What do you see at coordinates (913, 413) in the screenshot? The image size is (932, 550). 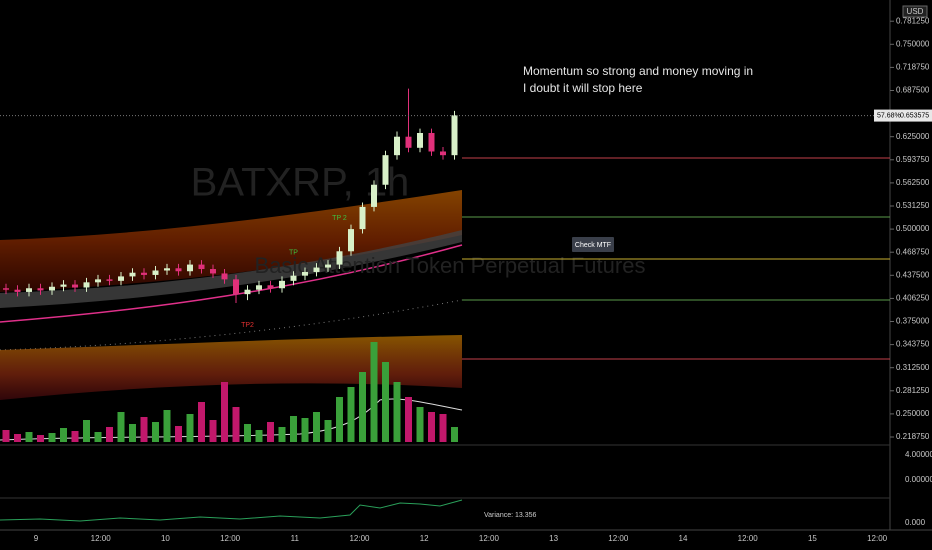 I see `price-tick-label: 0.250000` at bounding box center [913, 413].